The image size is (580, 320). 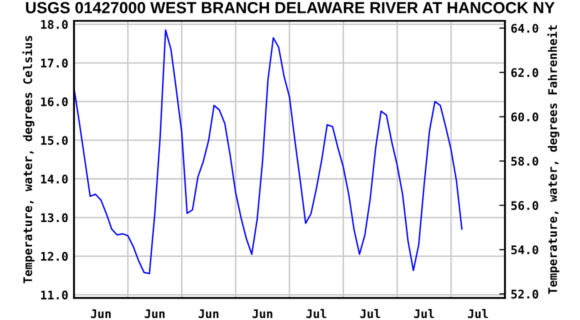 I want to click on y-tick-label: 13.0, so click(x=54, y=217).